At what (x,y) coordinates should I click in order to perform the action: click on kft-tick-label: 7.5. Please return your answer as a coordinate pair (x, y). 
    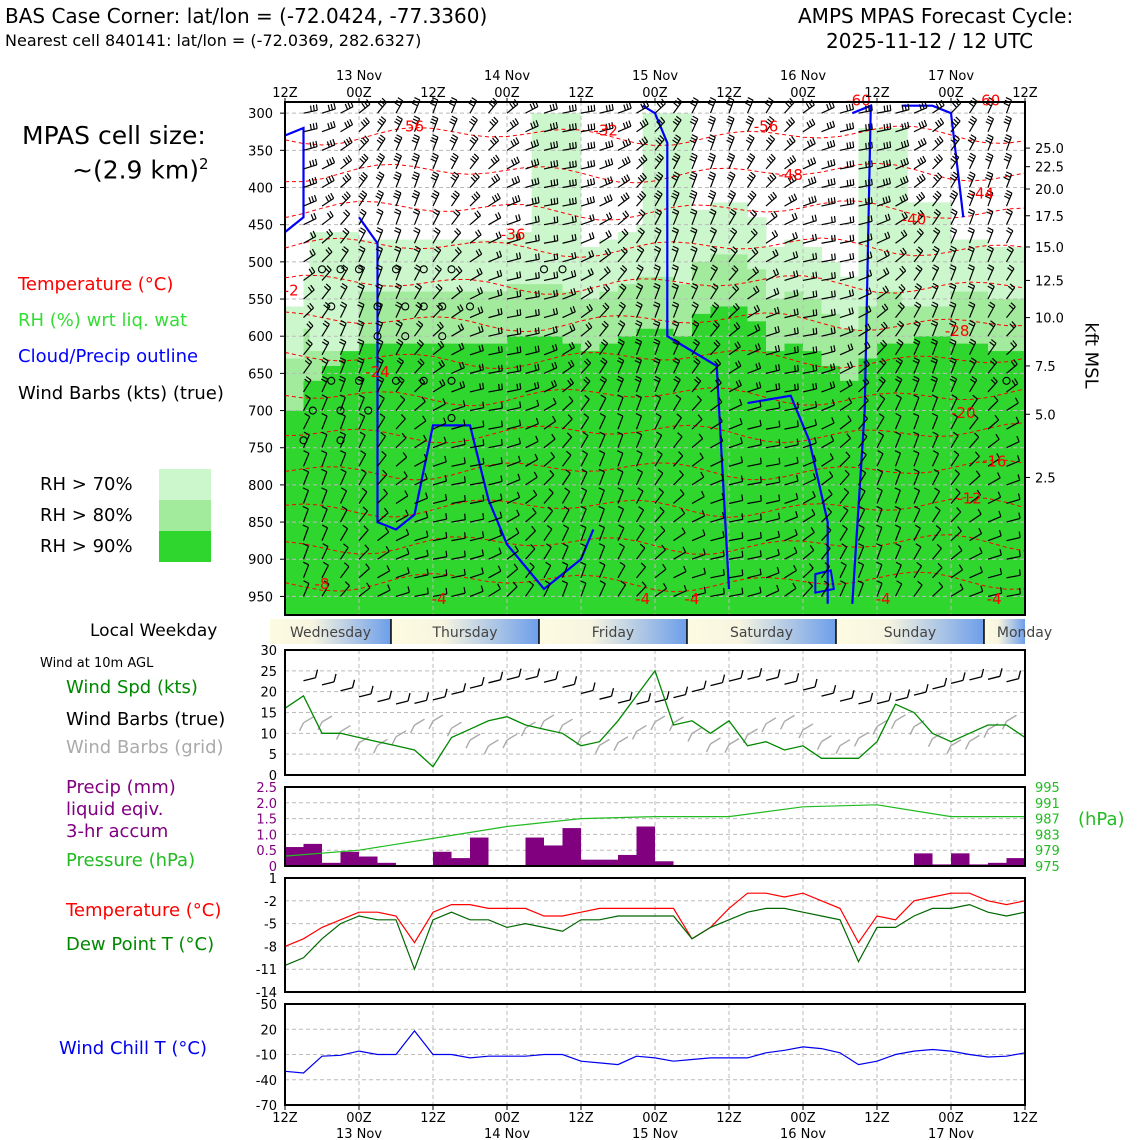
    Looking at the image, I should click on (1045, 367).